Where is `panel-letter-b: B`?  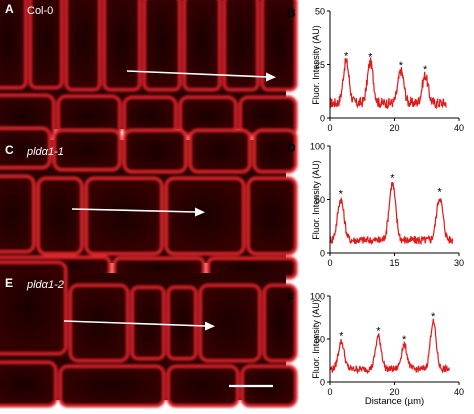
panel-letter-b: B is located at coordinates (291, 13).